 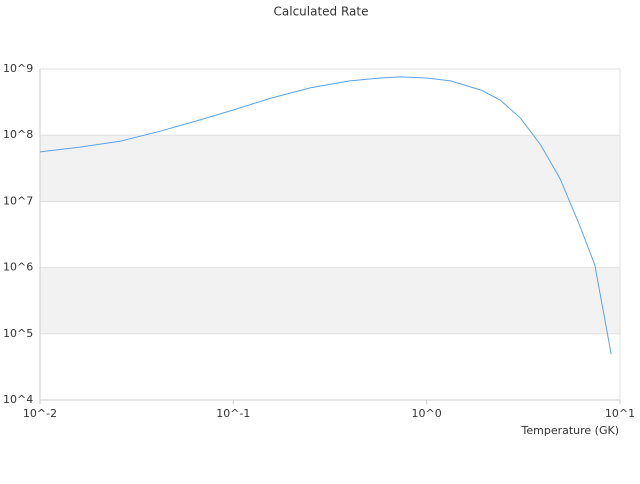 What do you see at coordinates (321, 12) in the screenshot?
I see `chart-title: Calculated Rate` at bounding box center [321, 12].